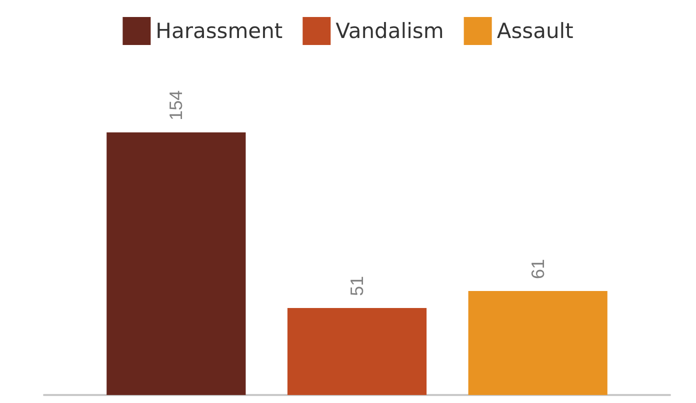 The image size is (696, 403). I want to click on data-label: 51, so click(357, 286).